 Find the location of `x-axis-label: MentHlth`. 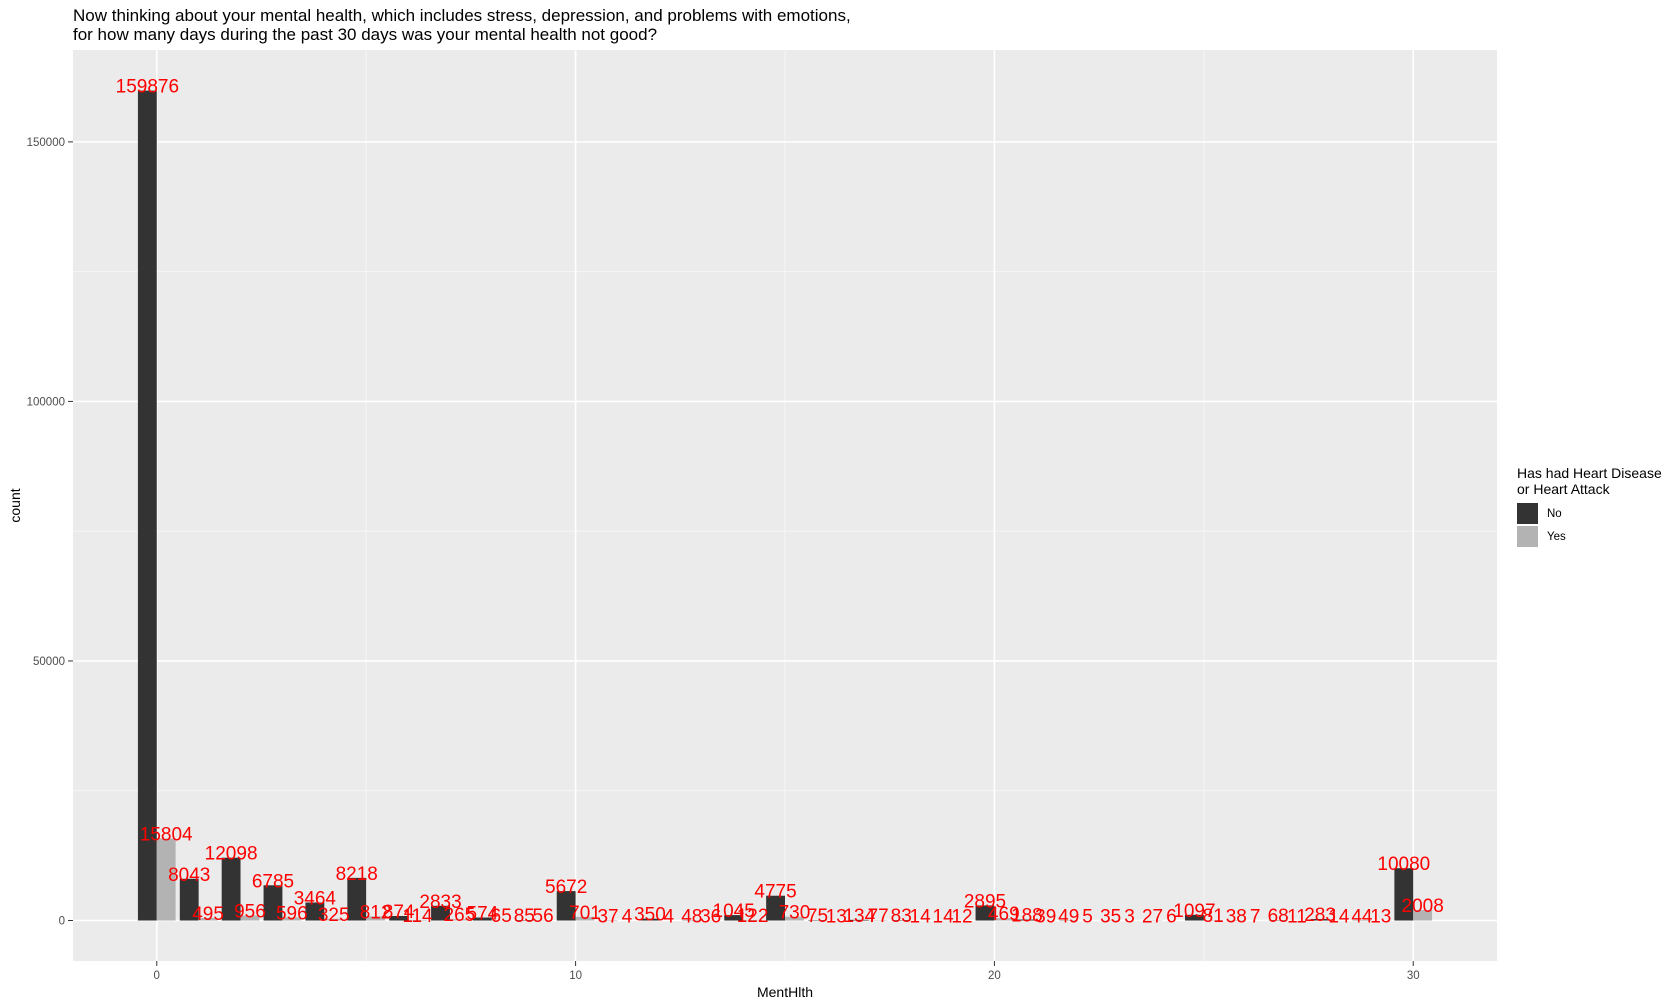

x-axis-label: MentHlth is located at coordinates (785, 992).